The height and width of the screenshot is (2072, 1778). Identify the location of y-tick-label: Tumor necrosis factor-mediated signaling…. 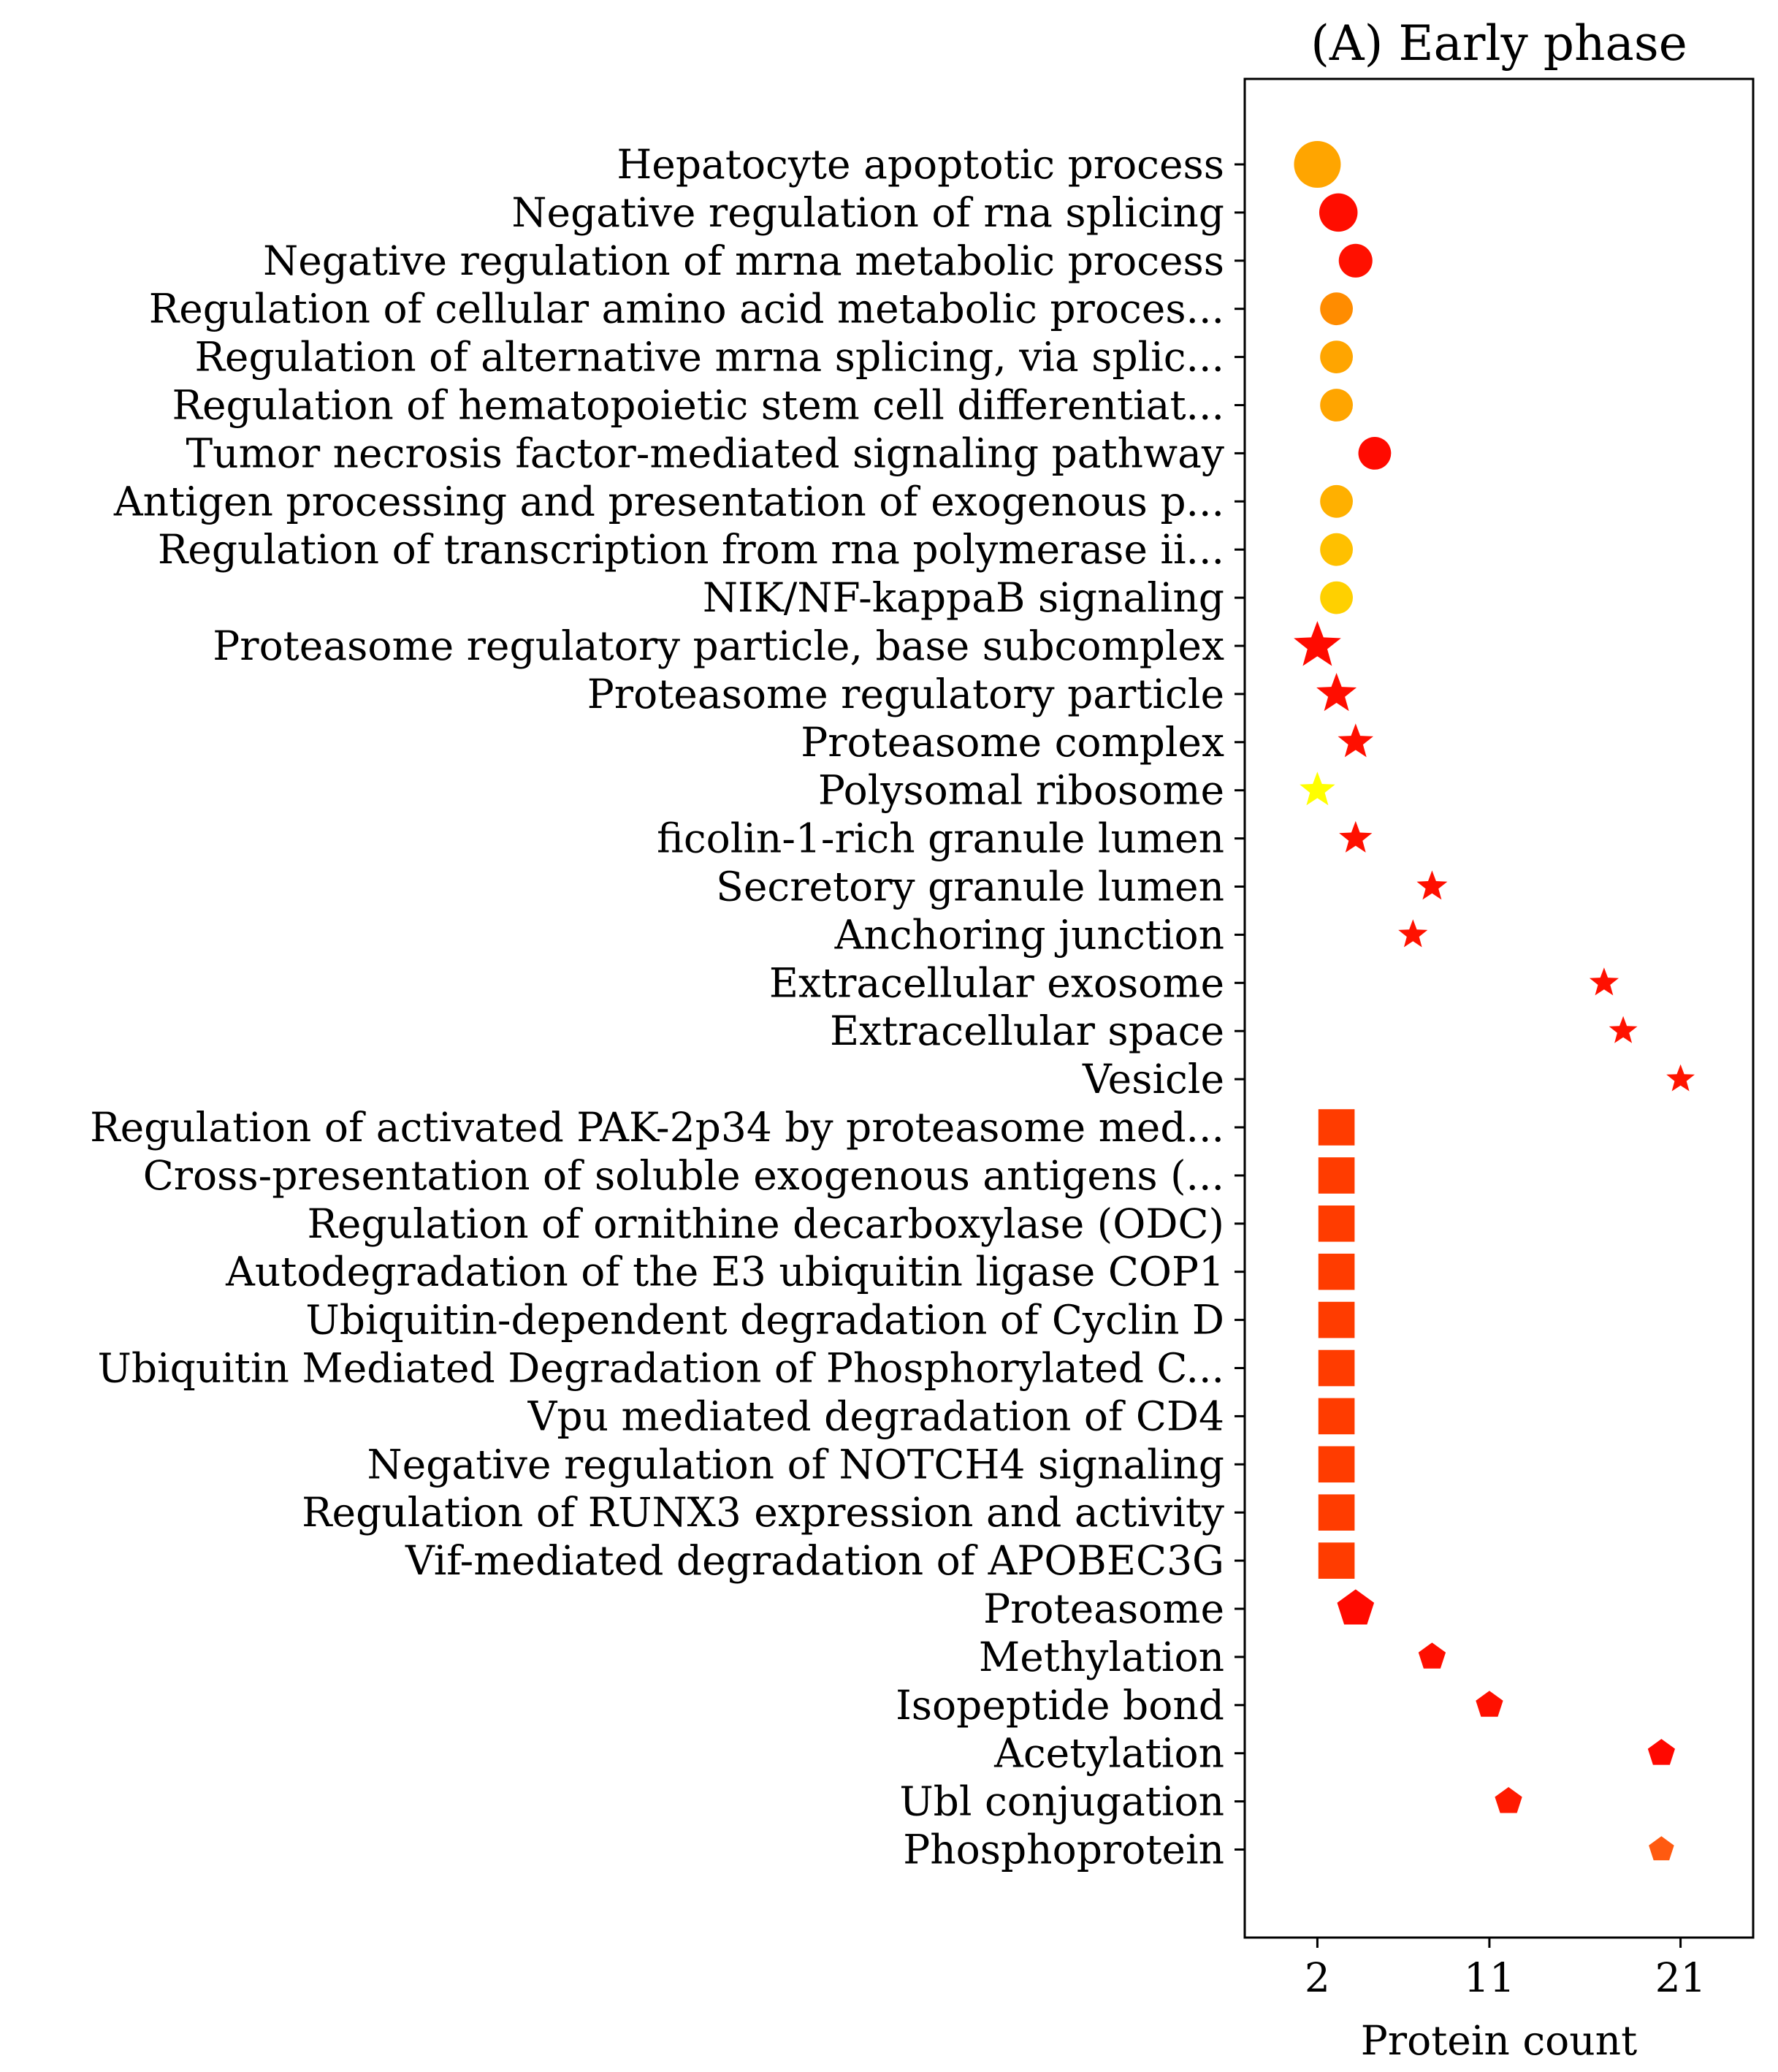
(705, 453).